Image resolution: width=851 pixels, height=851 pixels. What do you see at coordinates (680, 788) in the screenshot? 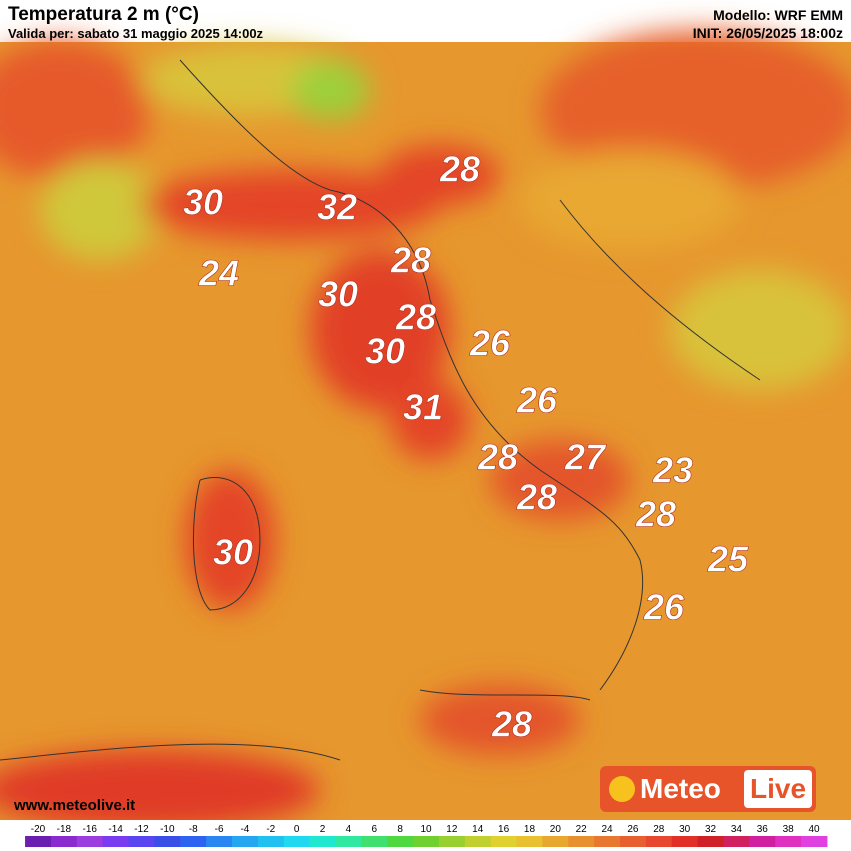
I see `logo-text: Meteo` at bounding box center [680, 788].